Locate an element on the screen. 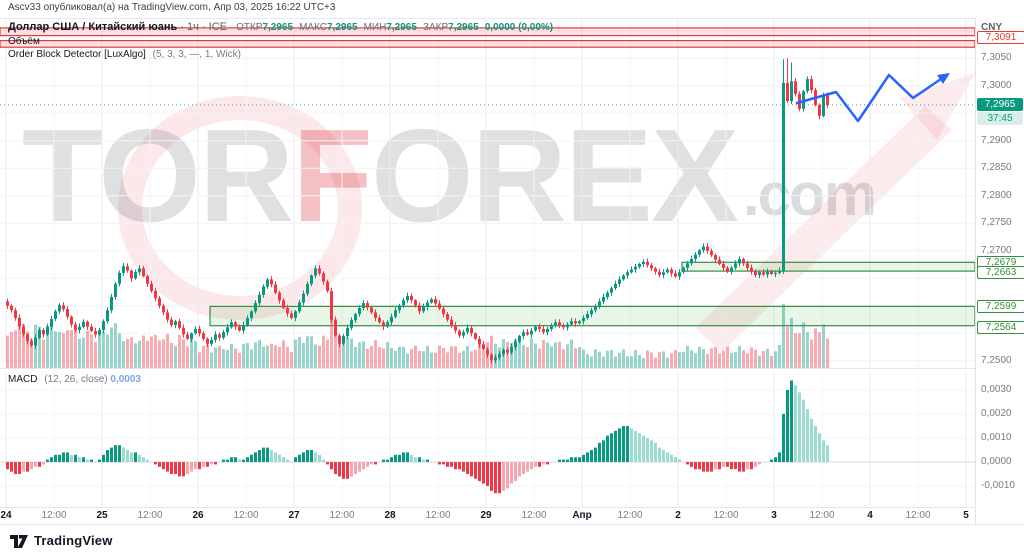 This screenshot has width=1024, height=554. price-tick-label: 7,3000 is located at coordinates (996, 85).